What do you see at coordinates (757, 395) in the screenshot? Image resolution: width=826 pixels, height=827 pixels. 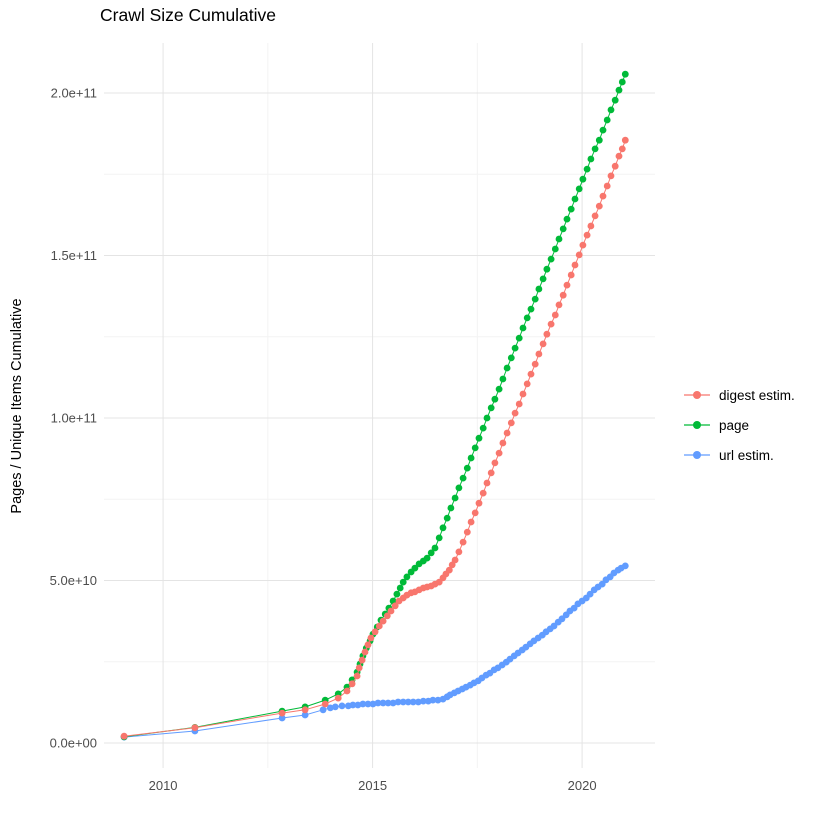 I see `legend-label: digest estim.` at bounding box center [757, 395].